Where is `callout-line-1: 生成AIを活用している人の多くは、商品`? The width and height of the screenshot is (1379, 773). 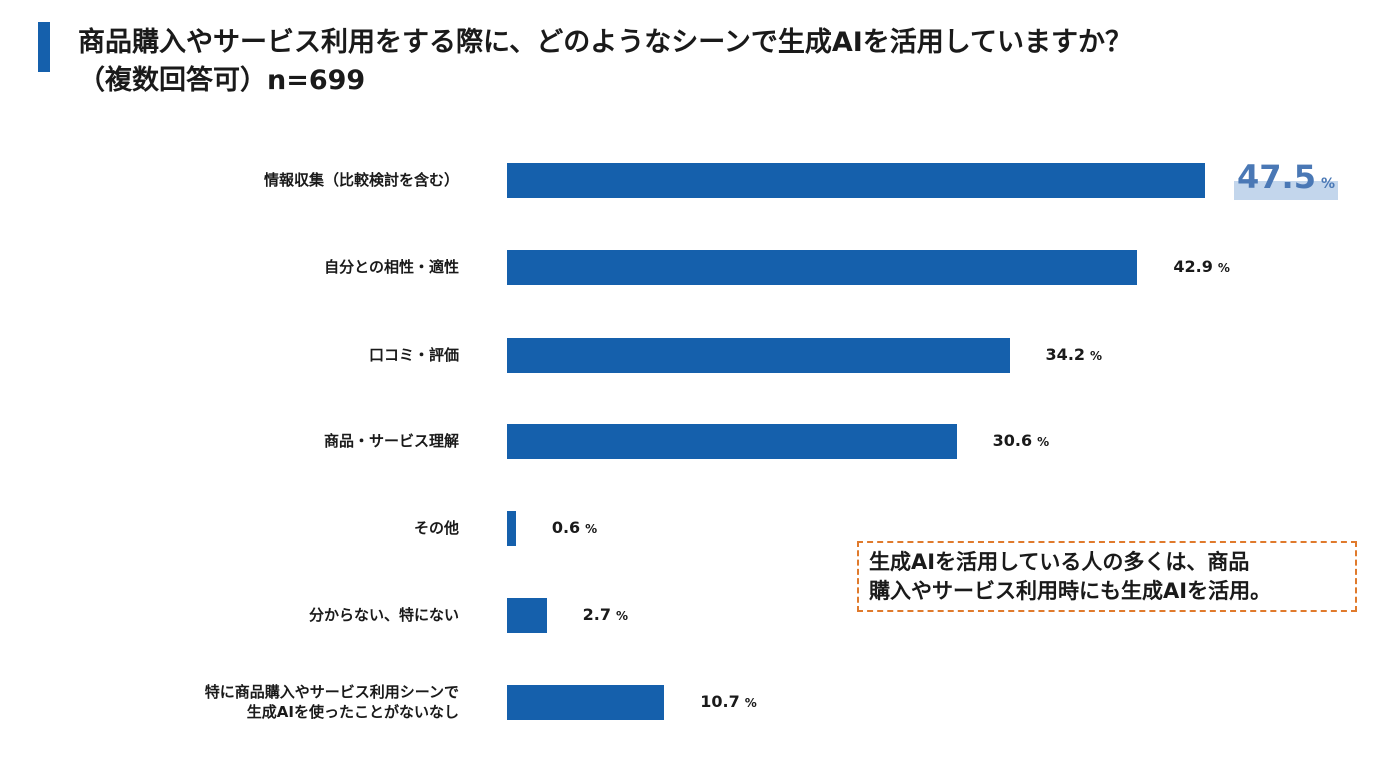
callout-line-1: 生成AIを活用している人の多くは、商品 is located at coordinates (1059, 562).